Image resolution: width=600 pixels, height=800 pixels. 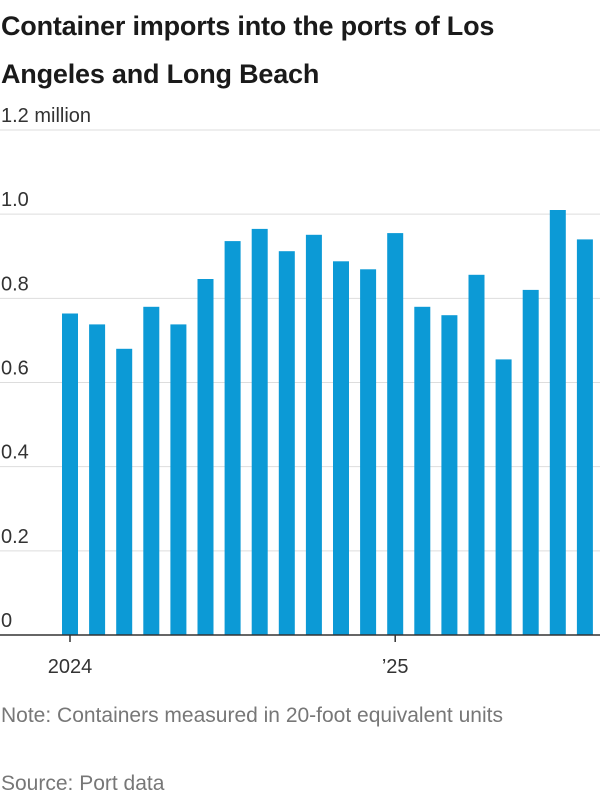 What do you see at coordinates (46, 368) in the screenshot?
I see `y-tick-labels: 0 0.2 0.4 0.6 0.8 1.0 1.2 million` at bounding box center [46, 368].